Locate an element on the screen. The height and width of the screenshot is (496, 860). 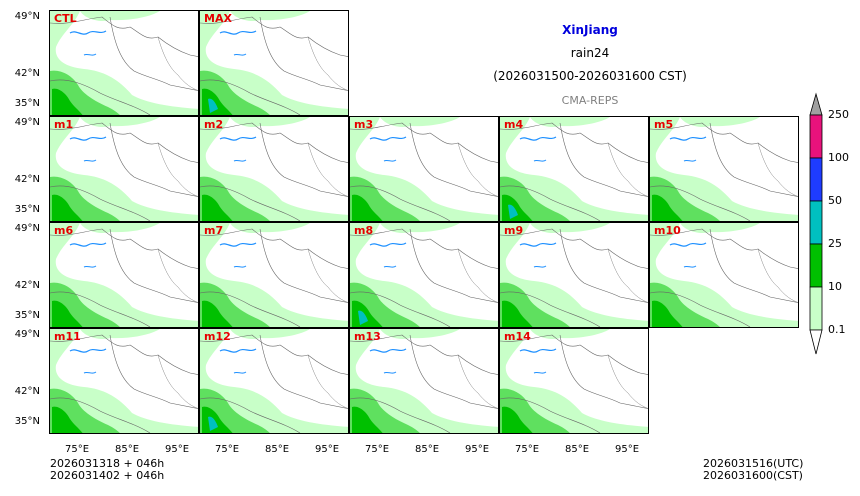
valid-time-utc: 2026031516(UTC) is located at coordinates (753, 463).